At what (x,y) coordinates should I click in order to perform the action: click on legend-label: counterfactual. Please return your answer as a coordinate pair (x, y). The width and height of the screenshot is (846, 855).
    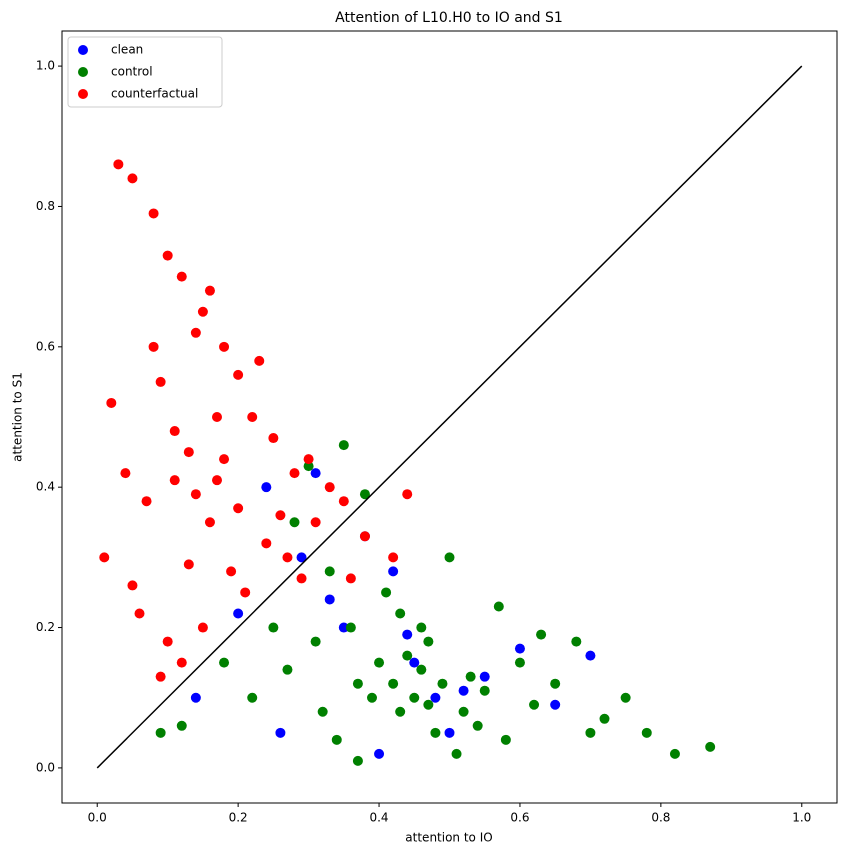
    Looking at the image, I should click on (154, 94).